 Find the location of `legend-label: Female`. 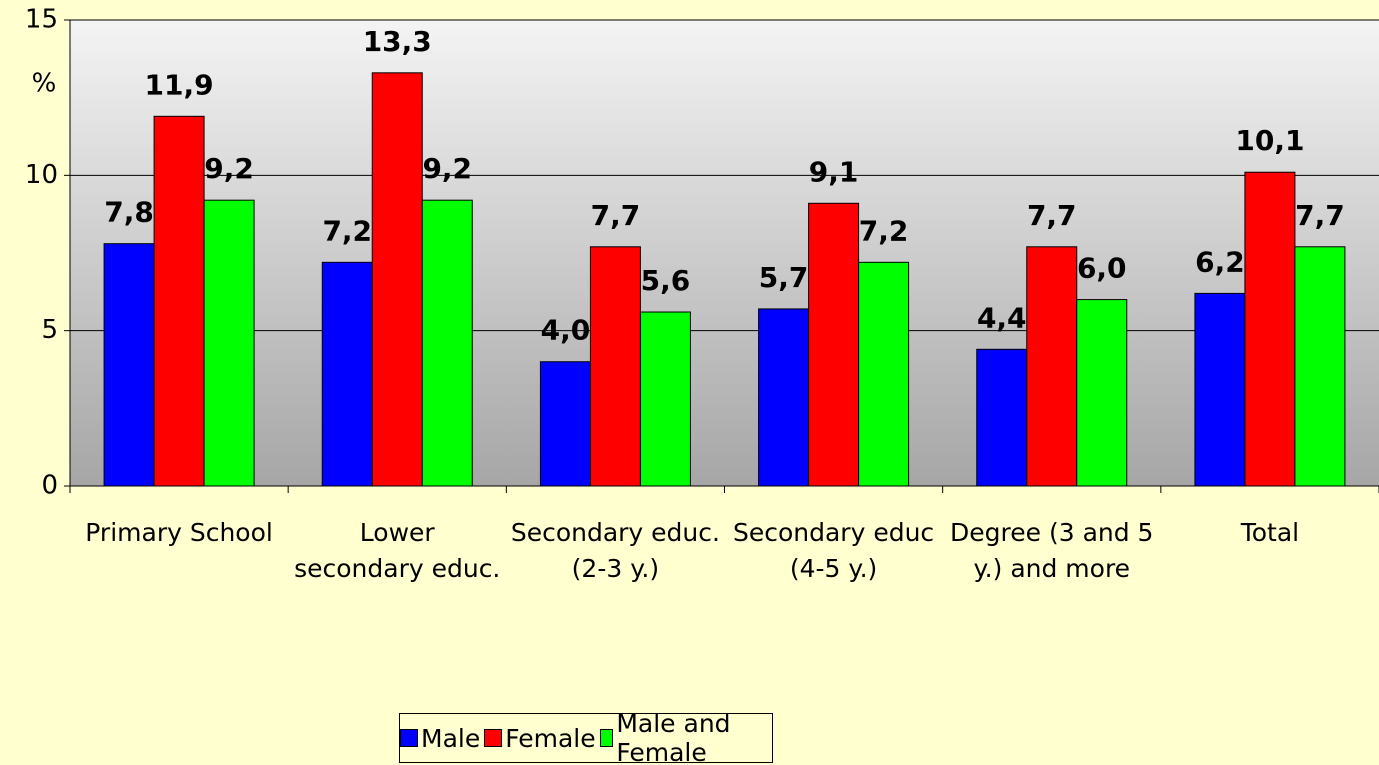

legend-label: Female is located at coordinates (550, 738).